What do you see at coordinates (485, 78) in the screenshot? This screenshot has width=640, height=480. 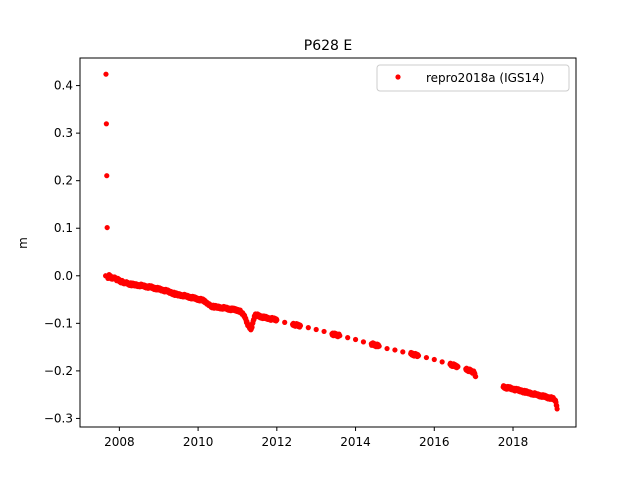 I see `legend-label: repro2018a (IGS14)` at bounding box center [485, 78].